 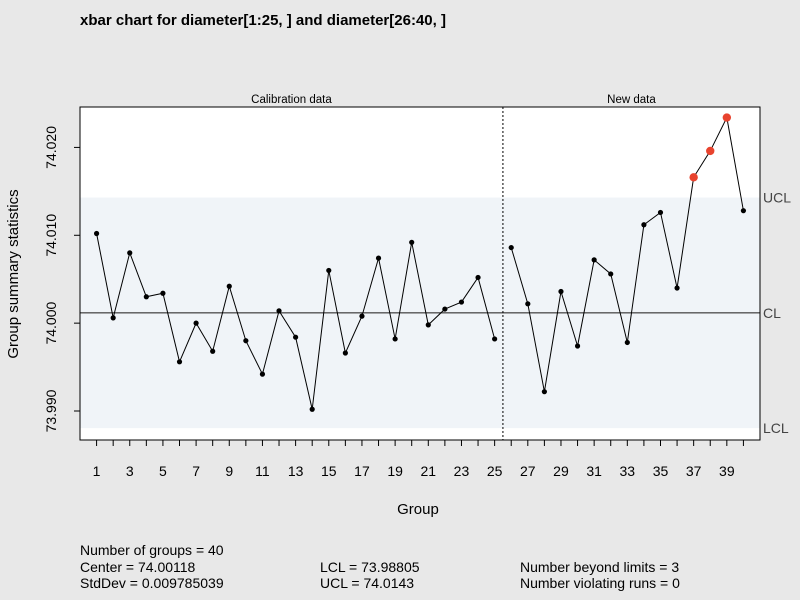 What do you see at coordinates (362, 471) in the screenshot?
I see `x-tick-label: 17` at bounding box center [362, 471].